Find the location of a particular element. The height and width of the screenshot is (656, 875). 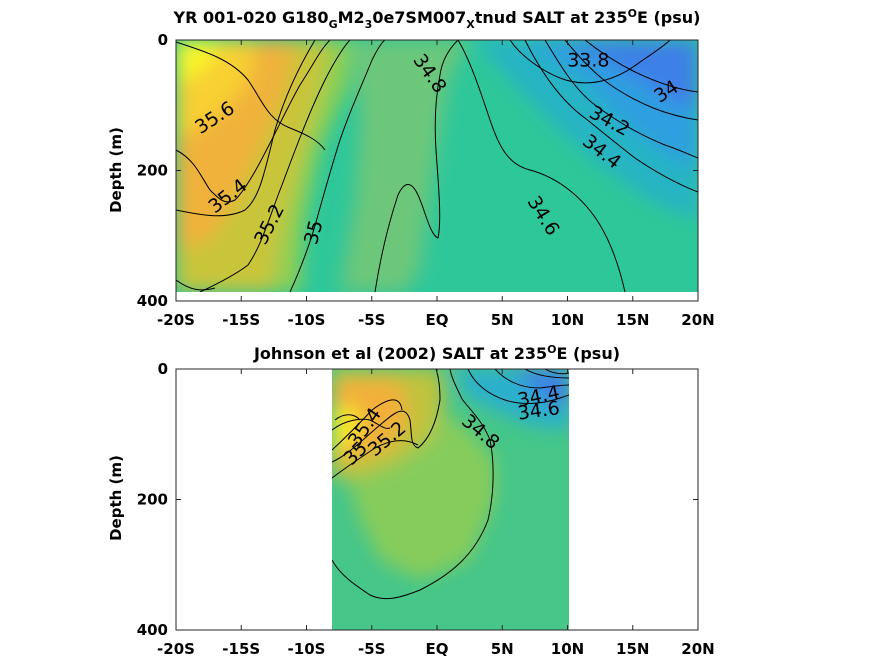

bottom-salinity-field is located at coordinates (450, 499).